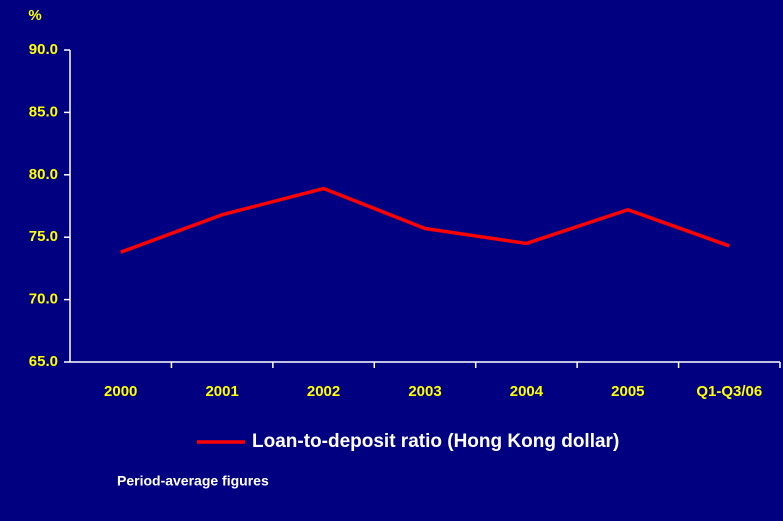 The height and width of the screenshot is (521, 783). What do you see at coordinates (43, 49) in the screenshot?
I see `y-tick-label: 90.0` at bounding box center [43, 49].